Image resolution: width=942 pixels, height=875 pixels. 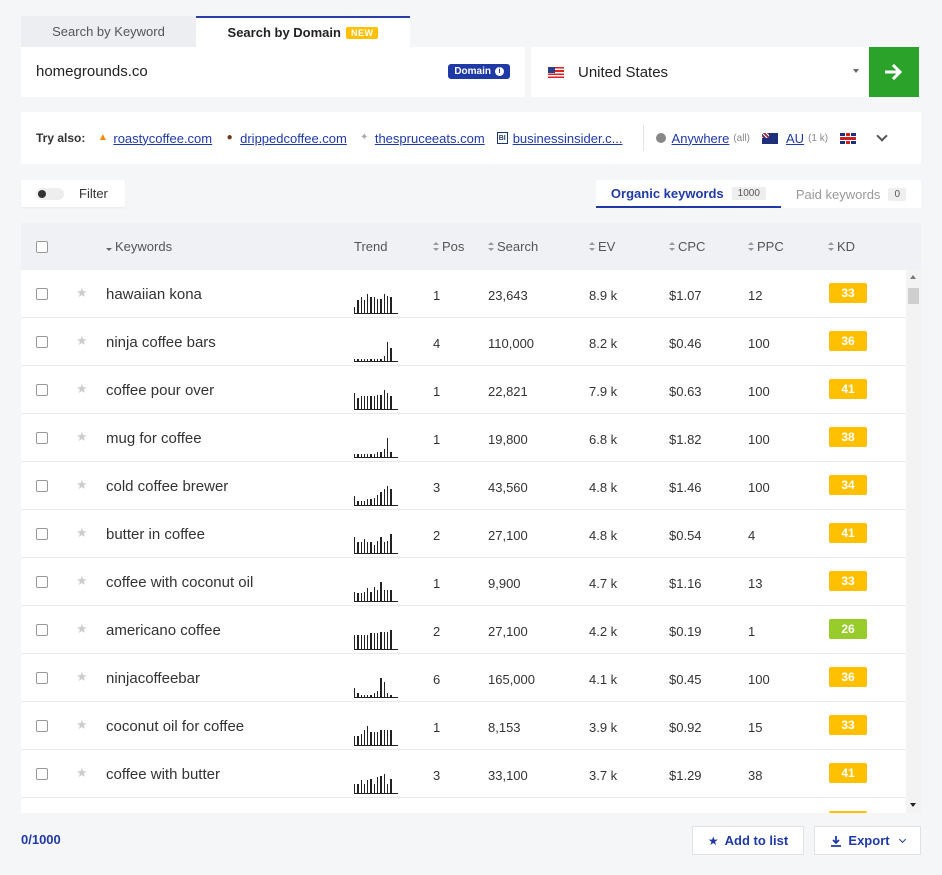 I want to click on uk-flag-icon, so click(x=848, y=138).